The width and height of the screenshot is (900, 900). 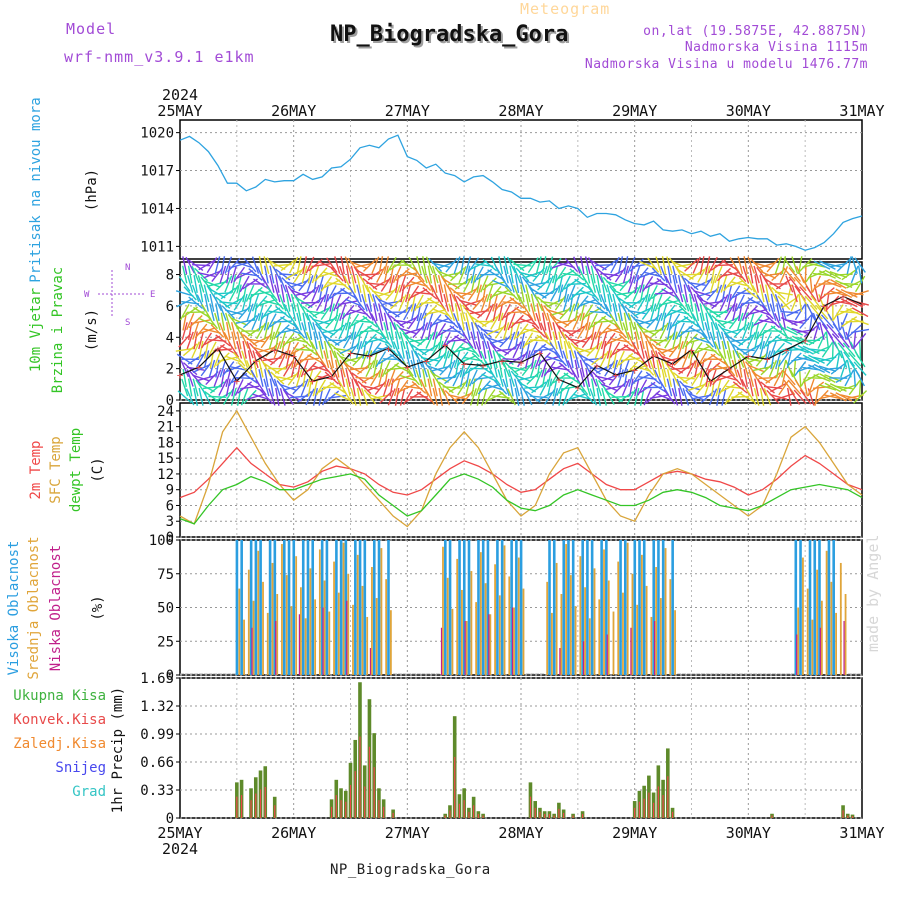 I want to click on precip-unit: 1hr Precip (mm), so click(x=118, y=750).